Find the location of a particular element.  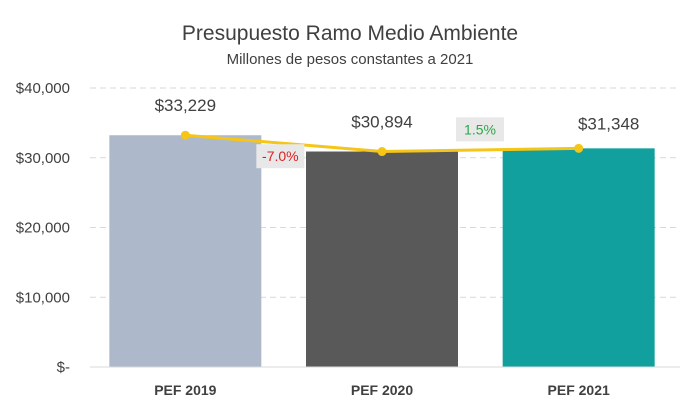

y-tick-label: $- is located at coordinates (63, 367).